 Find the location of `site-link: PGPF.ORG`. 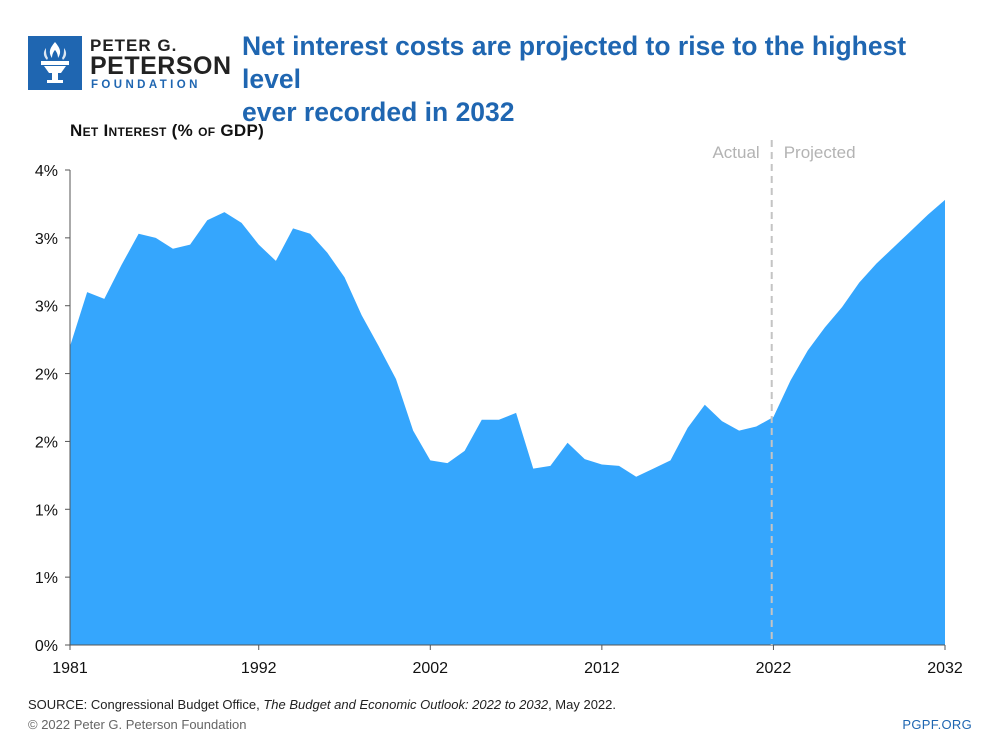

site-link: PGPF.ORG is located at coordinates (937, 724).